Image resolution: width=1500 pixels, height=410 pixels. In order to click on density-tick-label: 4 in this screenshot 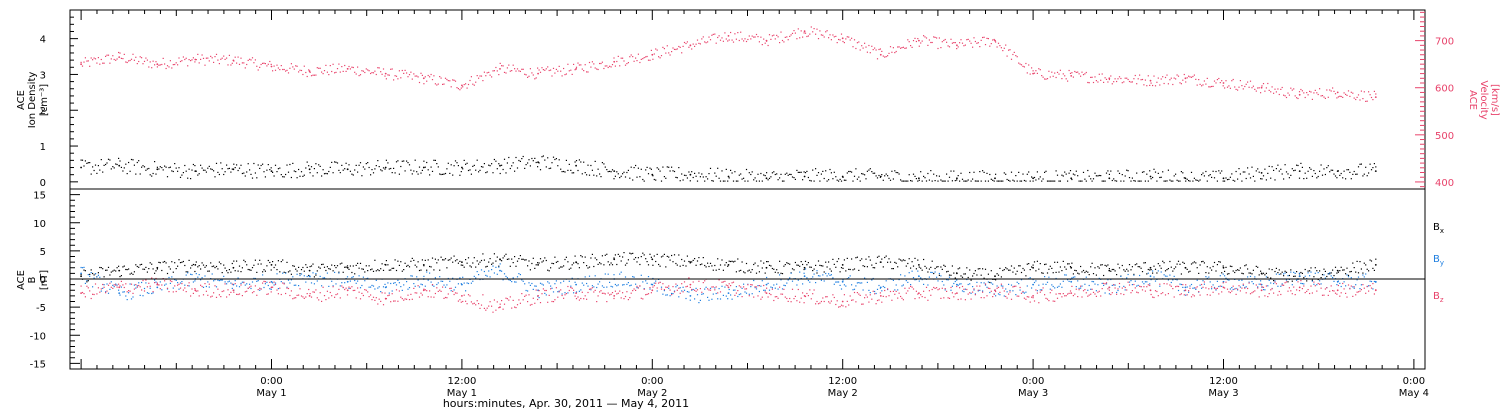, I will do `click(43, 40)`.